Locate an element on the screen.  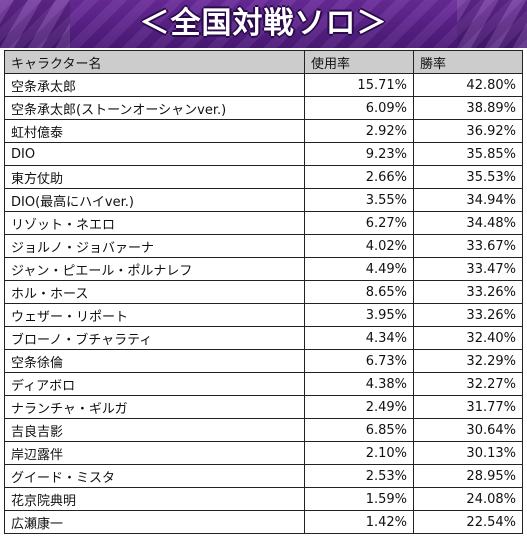
usage-rate-cell: 3.95% is located at coordinates (359, 315).